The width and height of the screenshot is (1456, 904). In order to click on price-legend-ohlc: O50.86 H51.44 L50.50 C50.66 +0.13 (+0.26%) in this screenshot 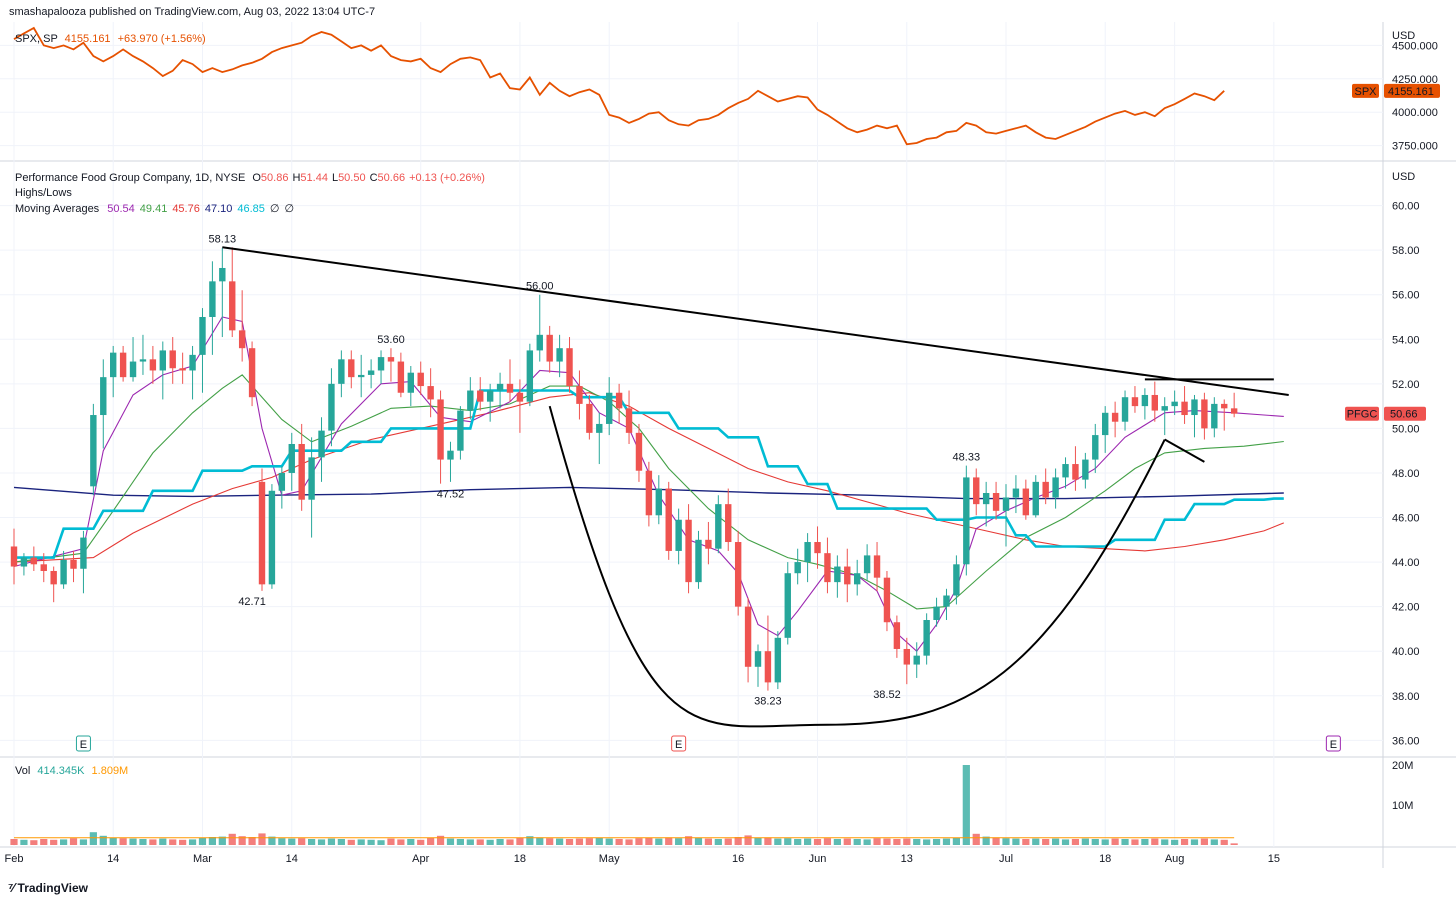, I will do `click(368, 178)`.